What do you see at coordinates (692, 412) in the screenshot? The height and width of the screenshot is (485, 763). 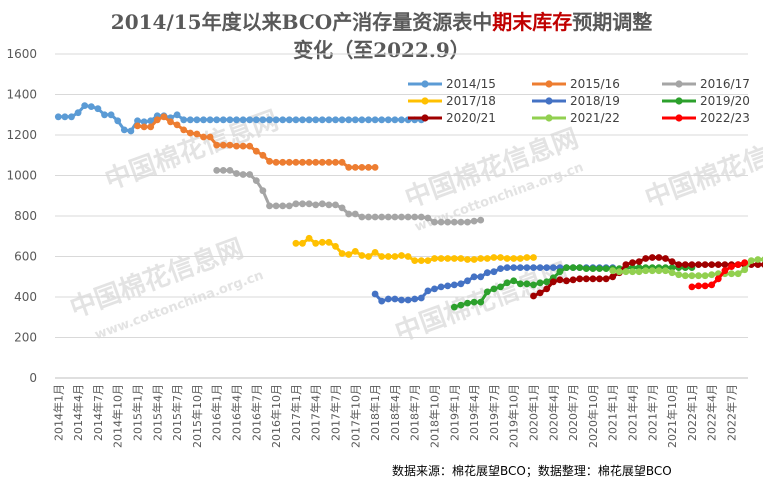 I see `x-tick-label: 2022年1月` at bounding box center [692, 412].